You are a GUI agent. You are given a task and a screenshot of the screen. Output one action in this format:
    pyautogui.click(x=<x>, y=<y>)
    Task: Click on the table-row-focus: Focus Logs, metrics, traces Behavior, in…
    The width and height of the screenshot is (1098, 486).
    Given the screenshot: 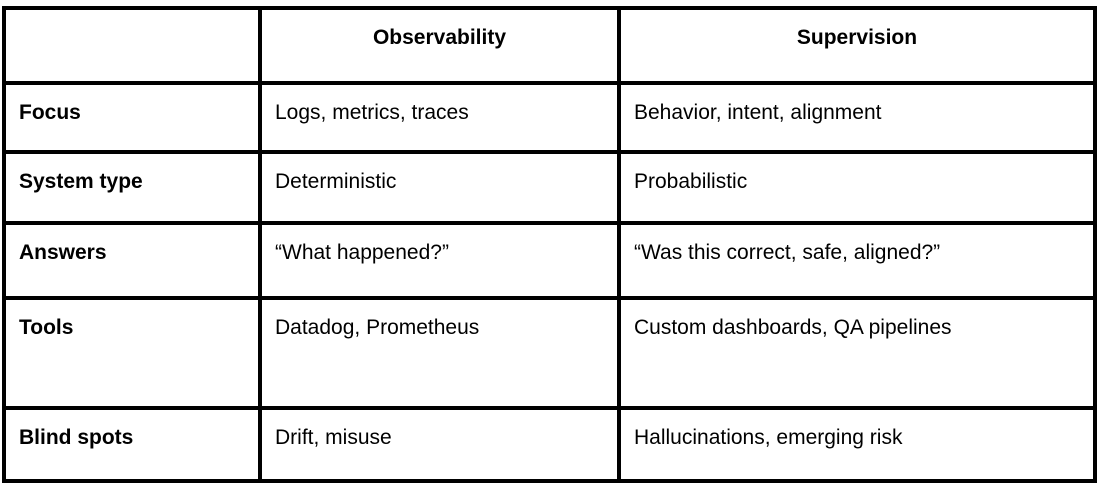 What is the action you would take?
    pyautogui.click(x=549, y=117)
    